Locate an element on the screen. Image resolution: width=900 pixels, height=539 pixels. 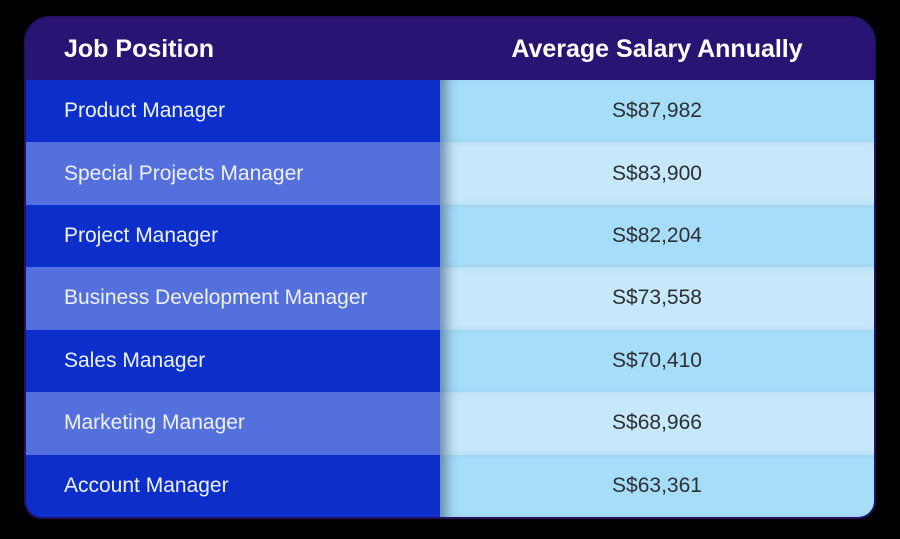
cell-position: Sales Manager is located at coordinates (233, 361).